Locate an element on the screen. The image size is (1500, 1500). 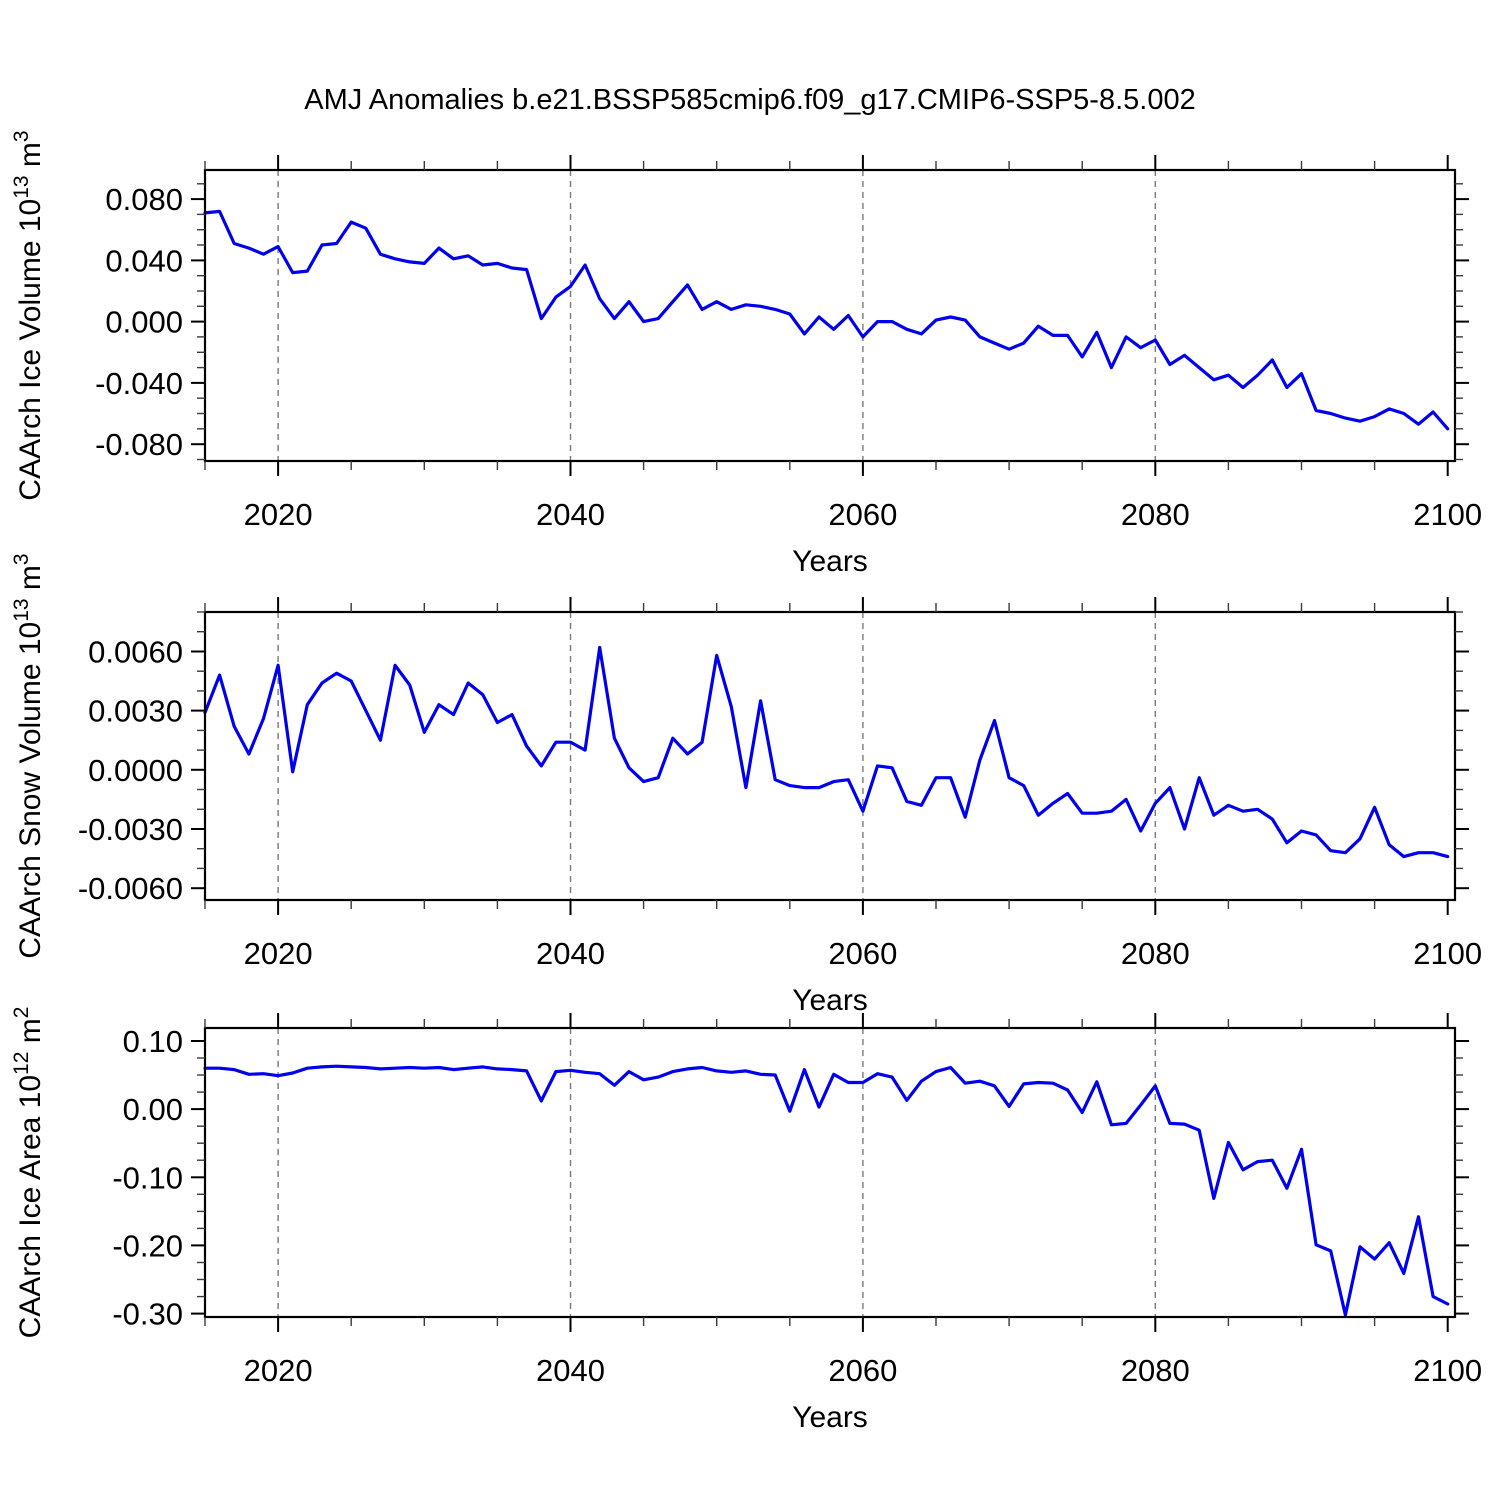
ice-volume-y-tick-label: -0.040 is located at coordinates (139, 383).